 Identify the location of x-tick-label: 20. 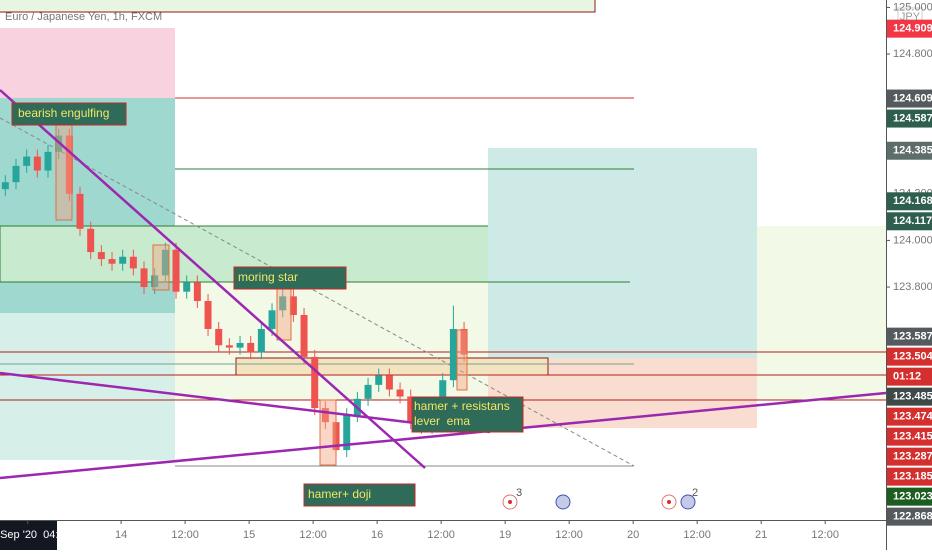
(633, 535).